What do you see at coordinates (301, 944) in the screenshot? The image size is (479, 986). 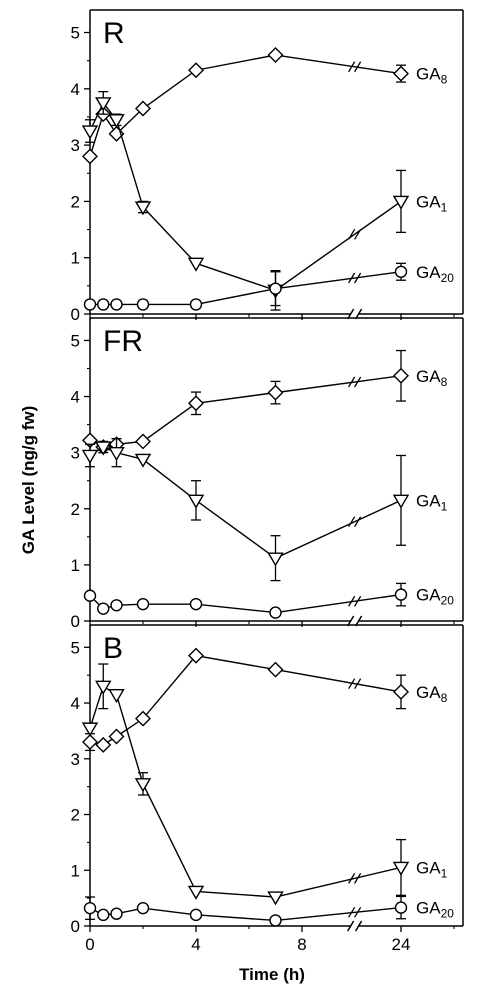 I see `x-tick-label: 8` at bounding box center [301, 944].